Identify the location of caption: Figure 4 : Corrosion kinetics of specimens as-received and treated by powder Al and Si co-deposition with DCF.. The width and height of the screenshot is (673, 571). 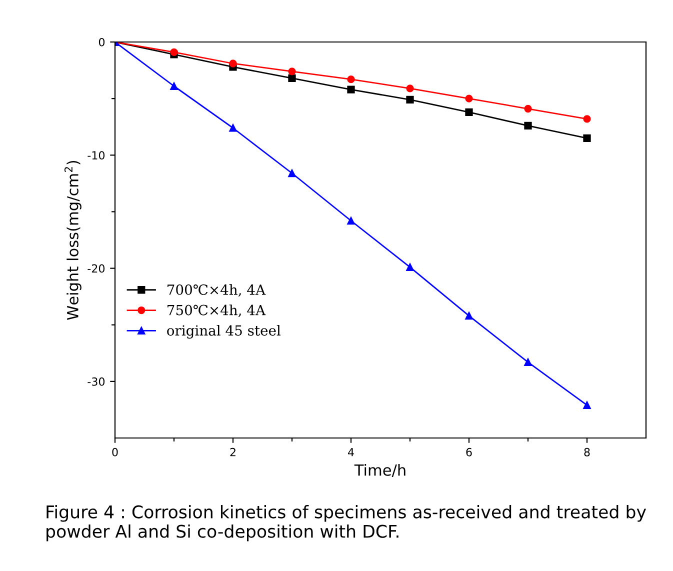
(346, 523).